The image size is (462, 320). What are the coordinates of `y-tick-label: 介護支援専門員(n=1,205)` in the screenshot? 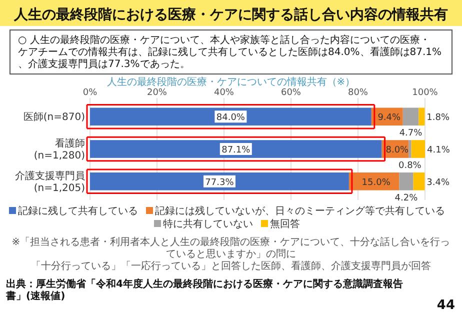 It's located at (50, 182).